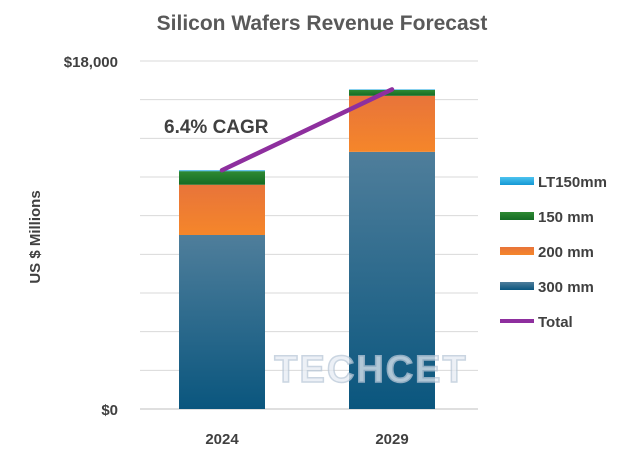  What do you see at coordinates (35, 236) in the screenshot?
I see `y-axis-label: US $ Millions` at bounding box center [35, 236].